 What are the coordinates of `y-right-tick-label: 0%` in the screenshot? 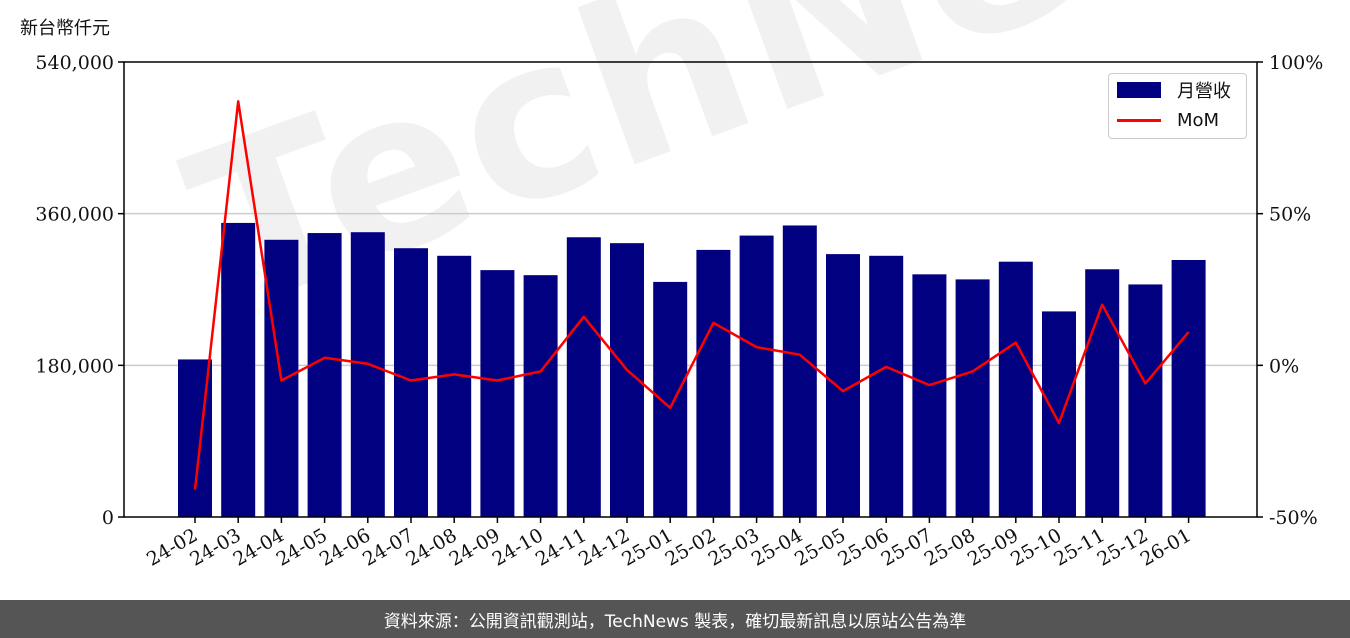 It's located at (1284, 366).